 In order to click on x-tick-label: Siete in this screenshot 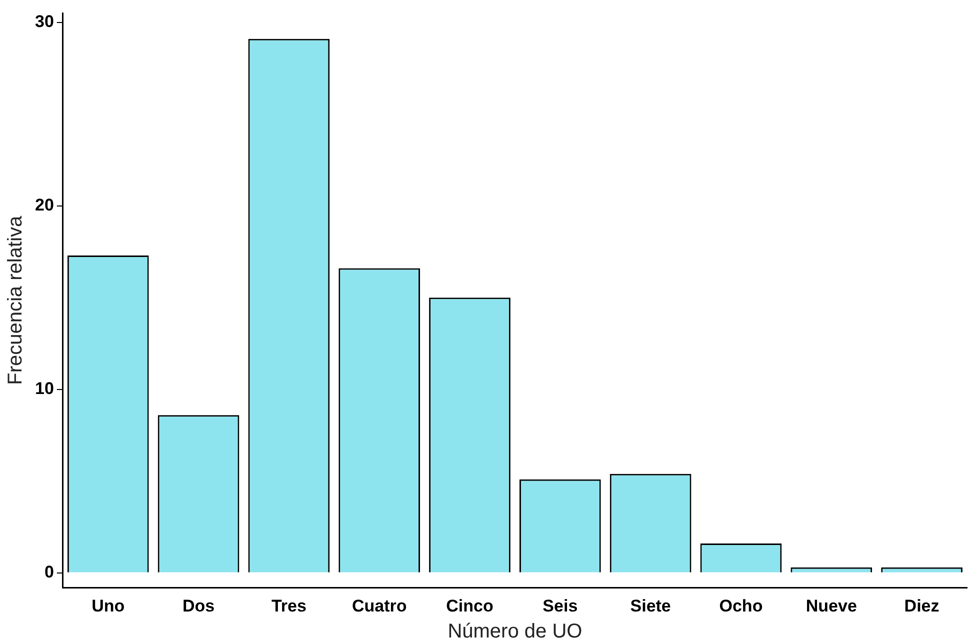, I will do `click(650, 606)`.